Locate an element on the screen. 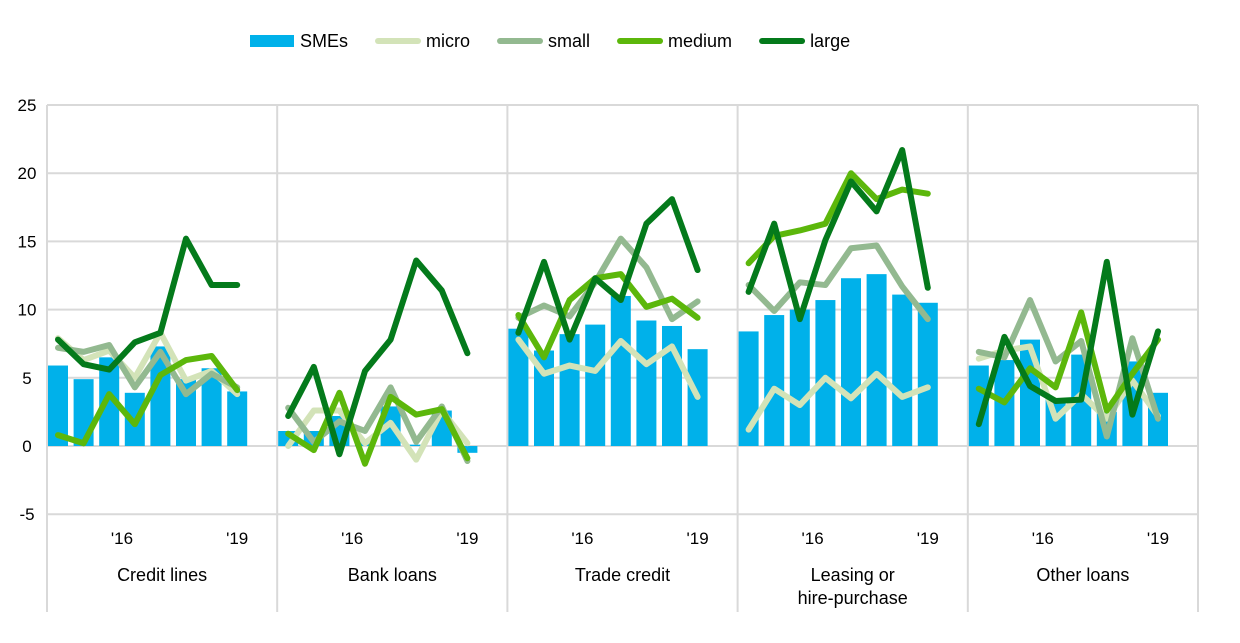  y-tick-label: 10 is located at coordinates (27, 310).